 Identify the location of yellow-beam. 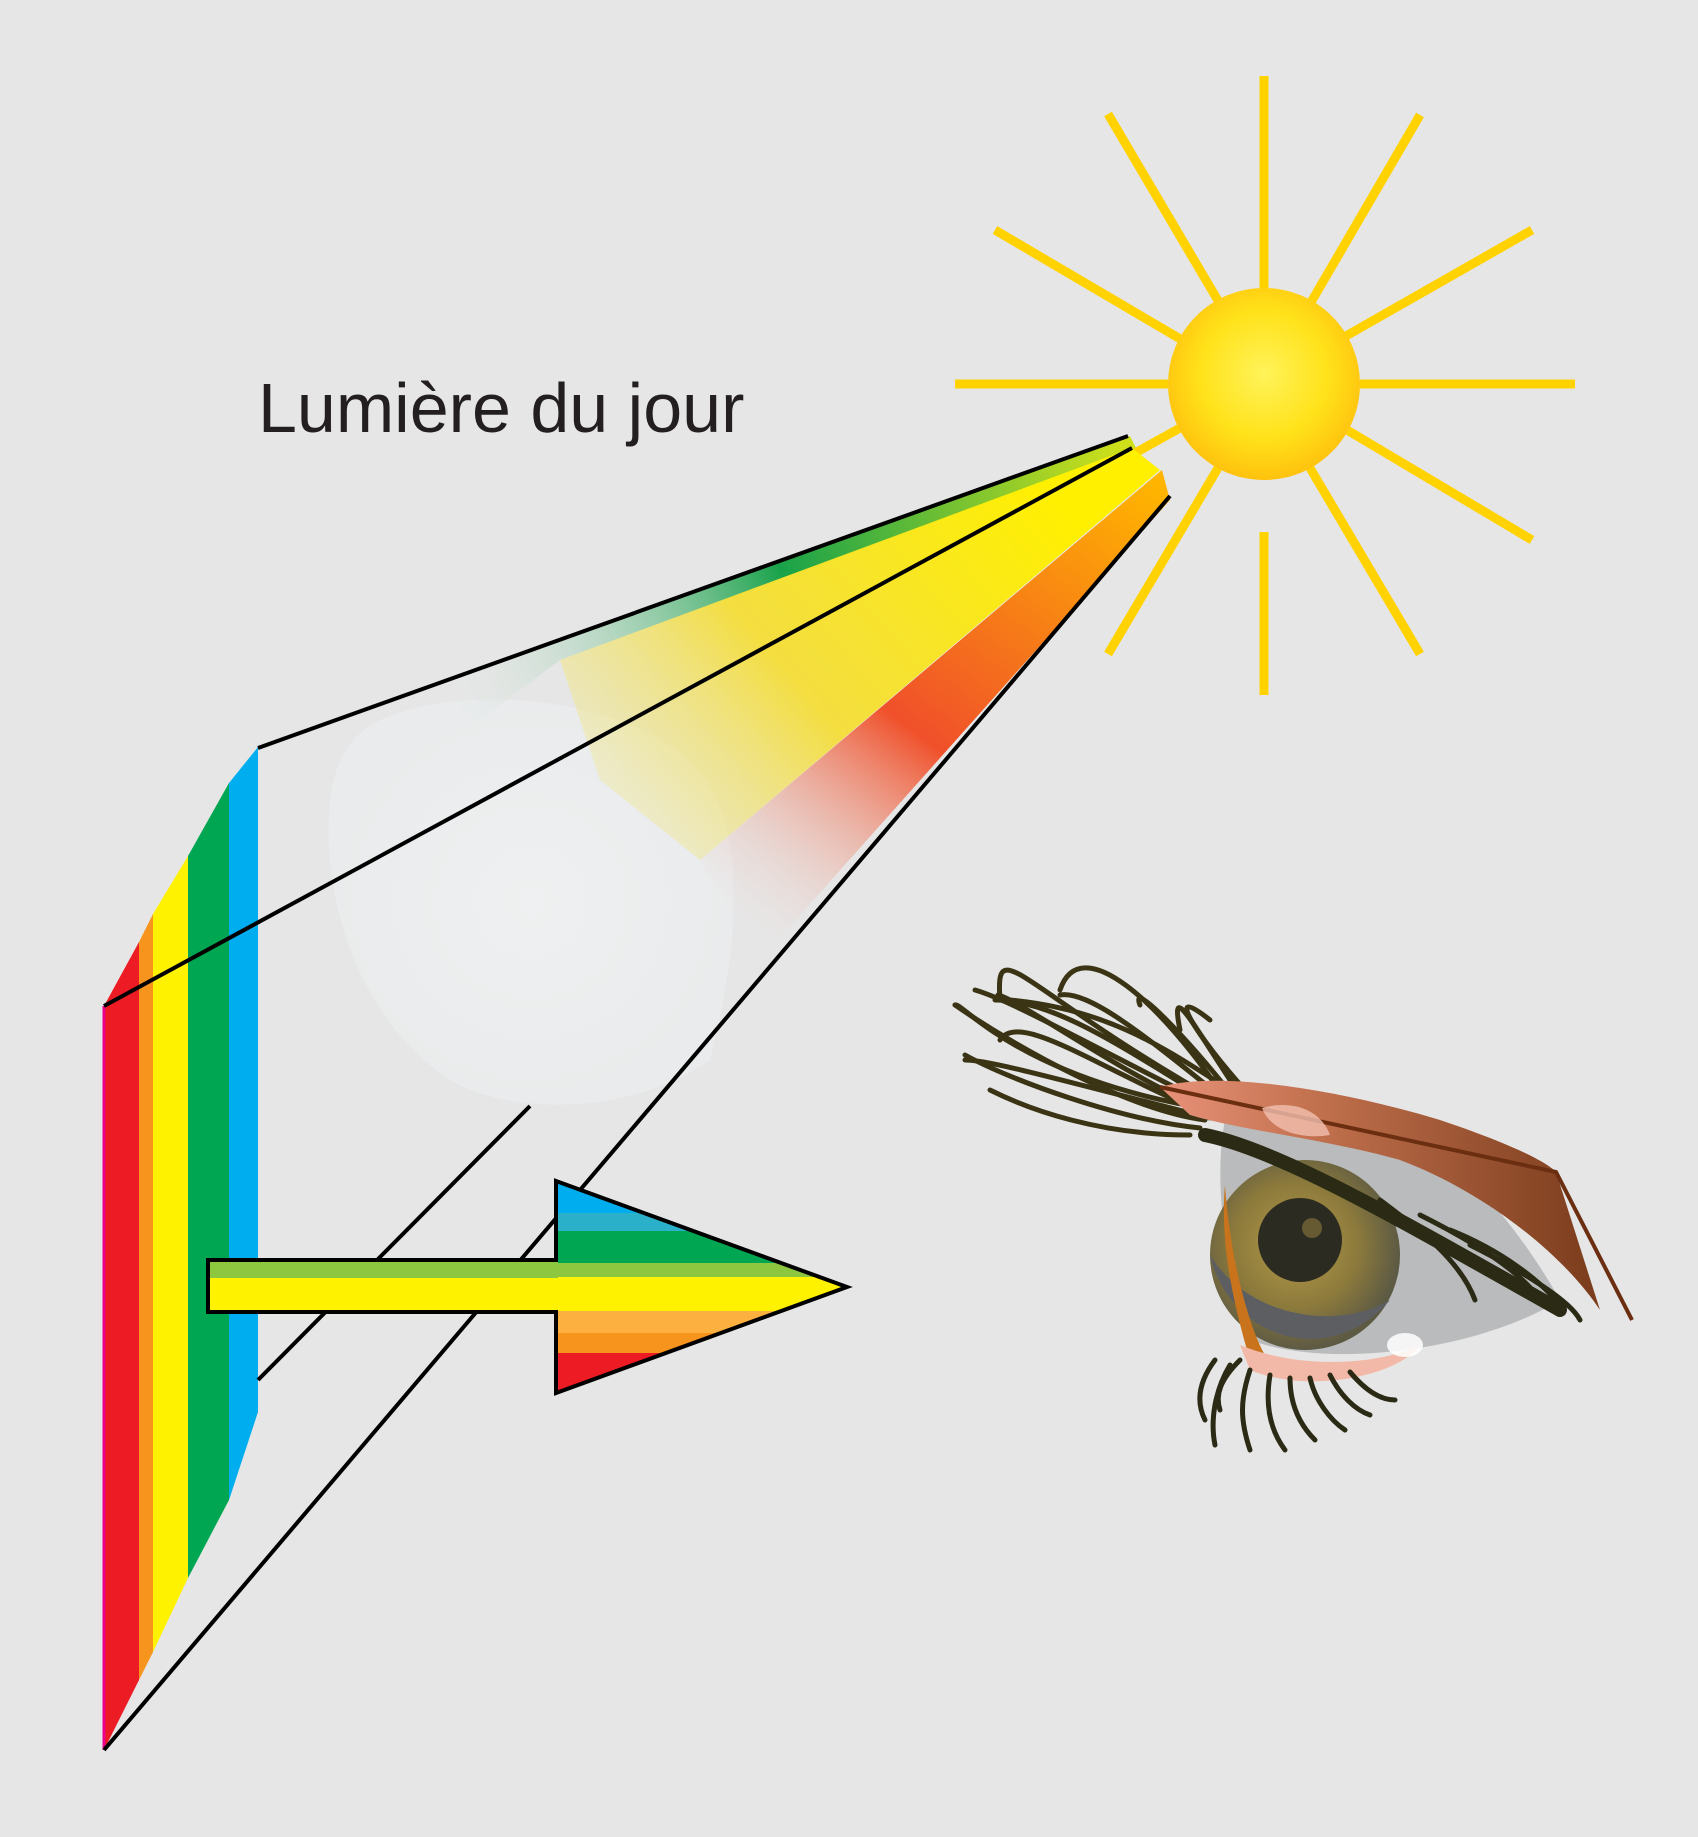
(860, 654).